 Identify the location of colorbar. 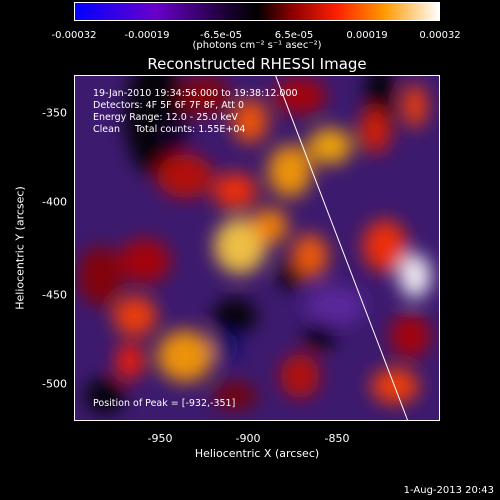
(257, 11).